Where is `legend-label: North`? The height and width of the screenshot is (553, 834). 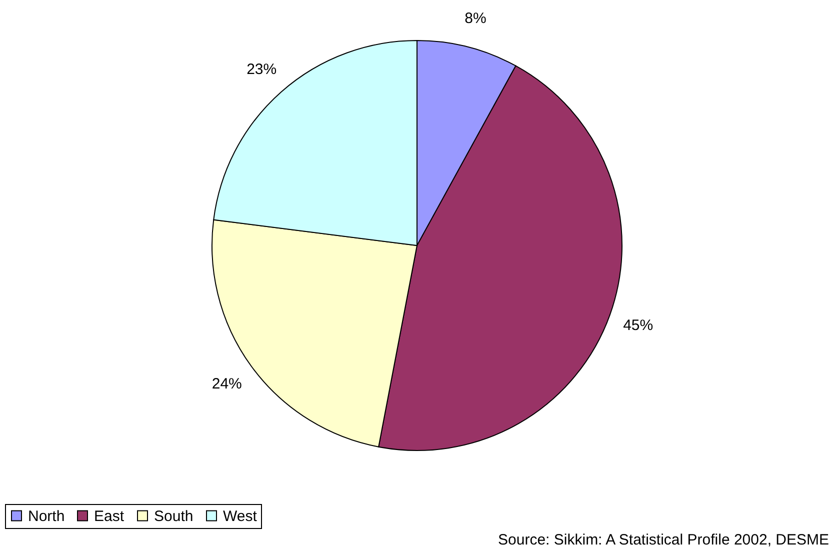
legend-label: North is located at coordinates (46, 516).